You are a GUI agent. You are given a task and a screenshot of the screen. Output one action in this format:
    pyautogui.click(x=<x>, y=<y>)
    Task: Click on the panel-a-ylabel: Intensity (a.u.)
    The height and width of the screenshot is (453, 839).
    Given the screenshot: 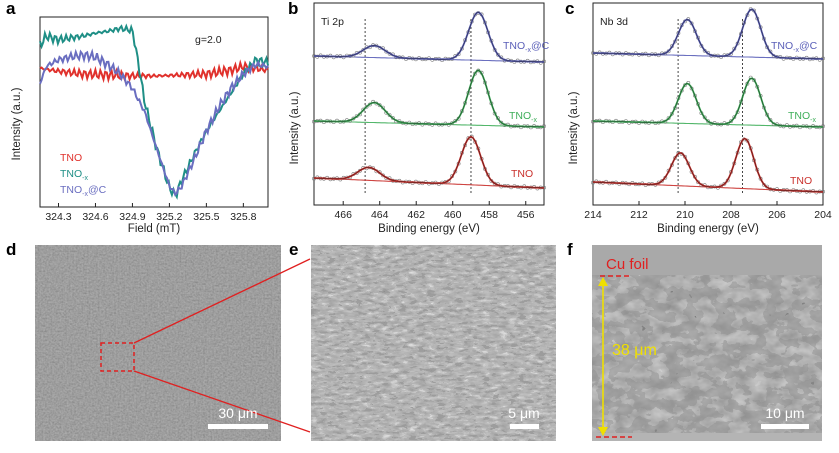 What is the action you would take?
    pyautogui.click(x=17, y=123)
    